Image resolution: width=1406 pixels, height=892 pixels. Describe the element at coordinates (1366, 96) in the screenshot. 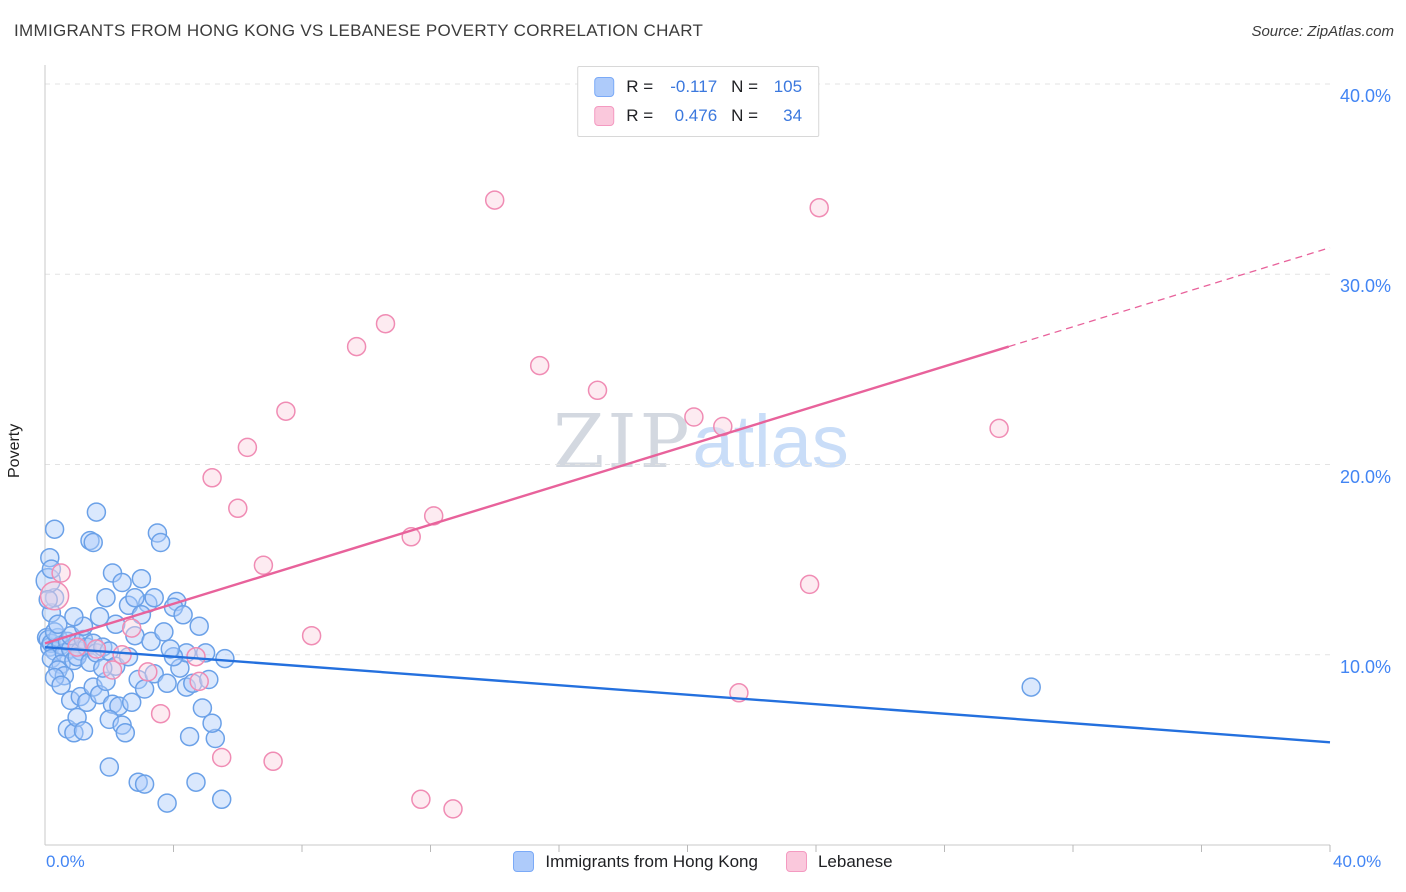

I see `y-tick-label: 40.0%` at that location.